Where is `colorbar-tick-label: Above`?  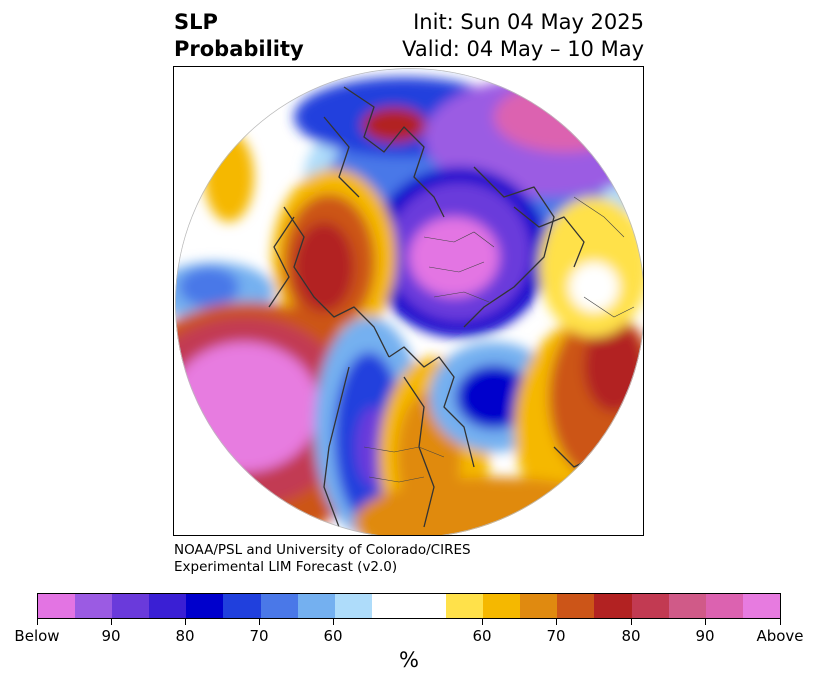
colorbar-tick-label: Above is located at coordinates (780, 636).